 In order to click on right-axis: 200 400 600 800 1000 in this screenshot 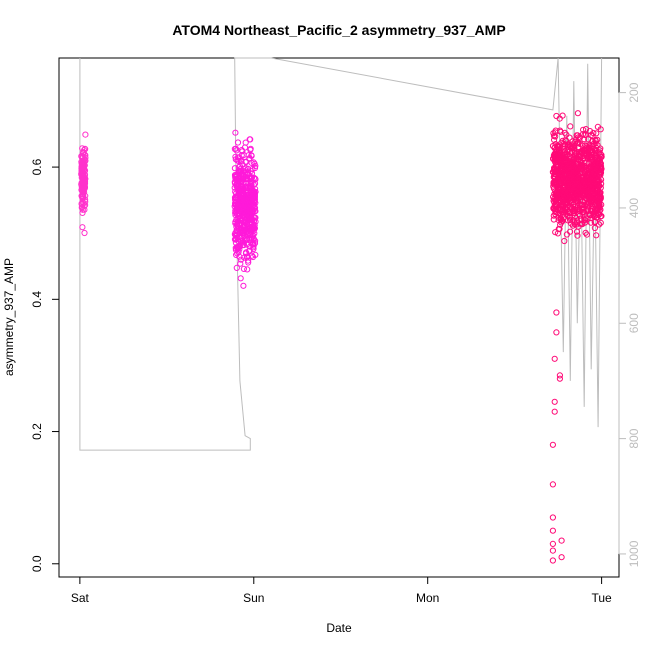, I will do `click(629, 324)`.